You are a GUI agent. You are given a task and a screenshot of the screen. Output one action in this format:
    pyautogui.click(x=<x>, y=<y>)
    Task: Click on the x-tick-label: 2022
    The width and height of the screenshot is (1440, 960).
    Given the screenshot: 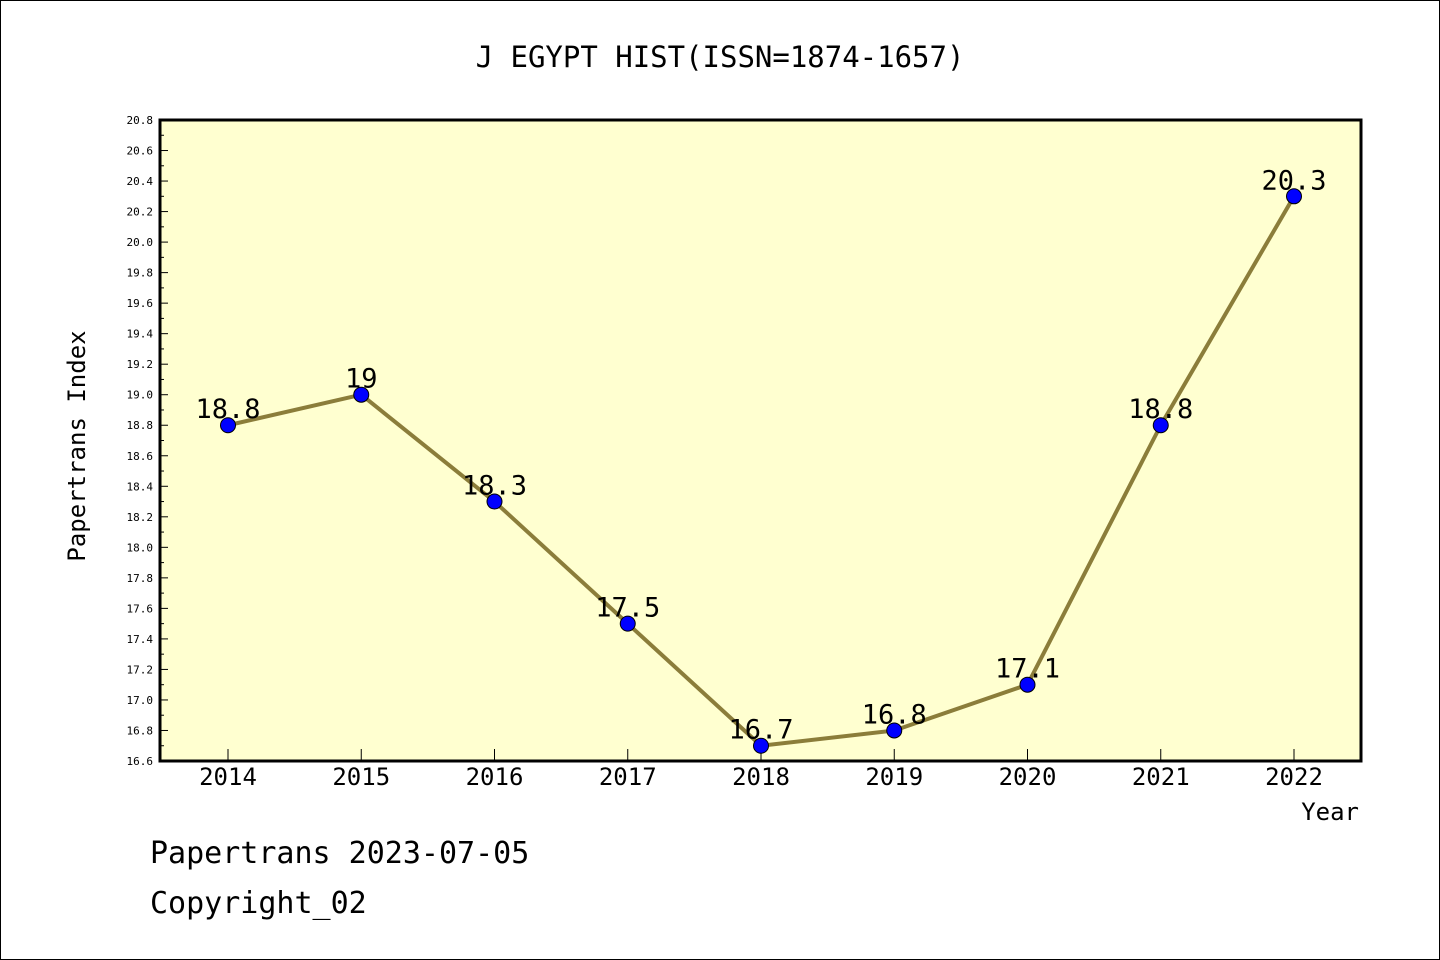 What is the action you would take?
    pyautogui.click(x=1294, y=777)
    